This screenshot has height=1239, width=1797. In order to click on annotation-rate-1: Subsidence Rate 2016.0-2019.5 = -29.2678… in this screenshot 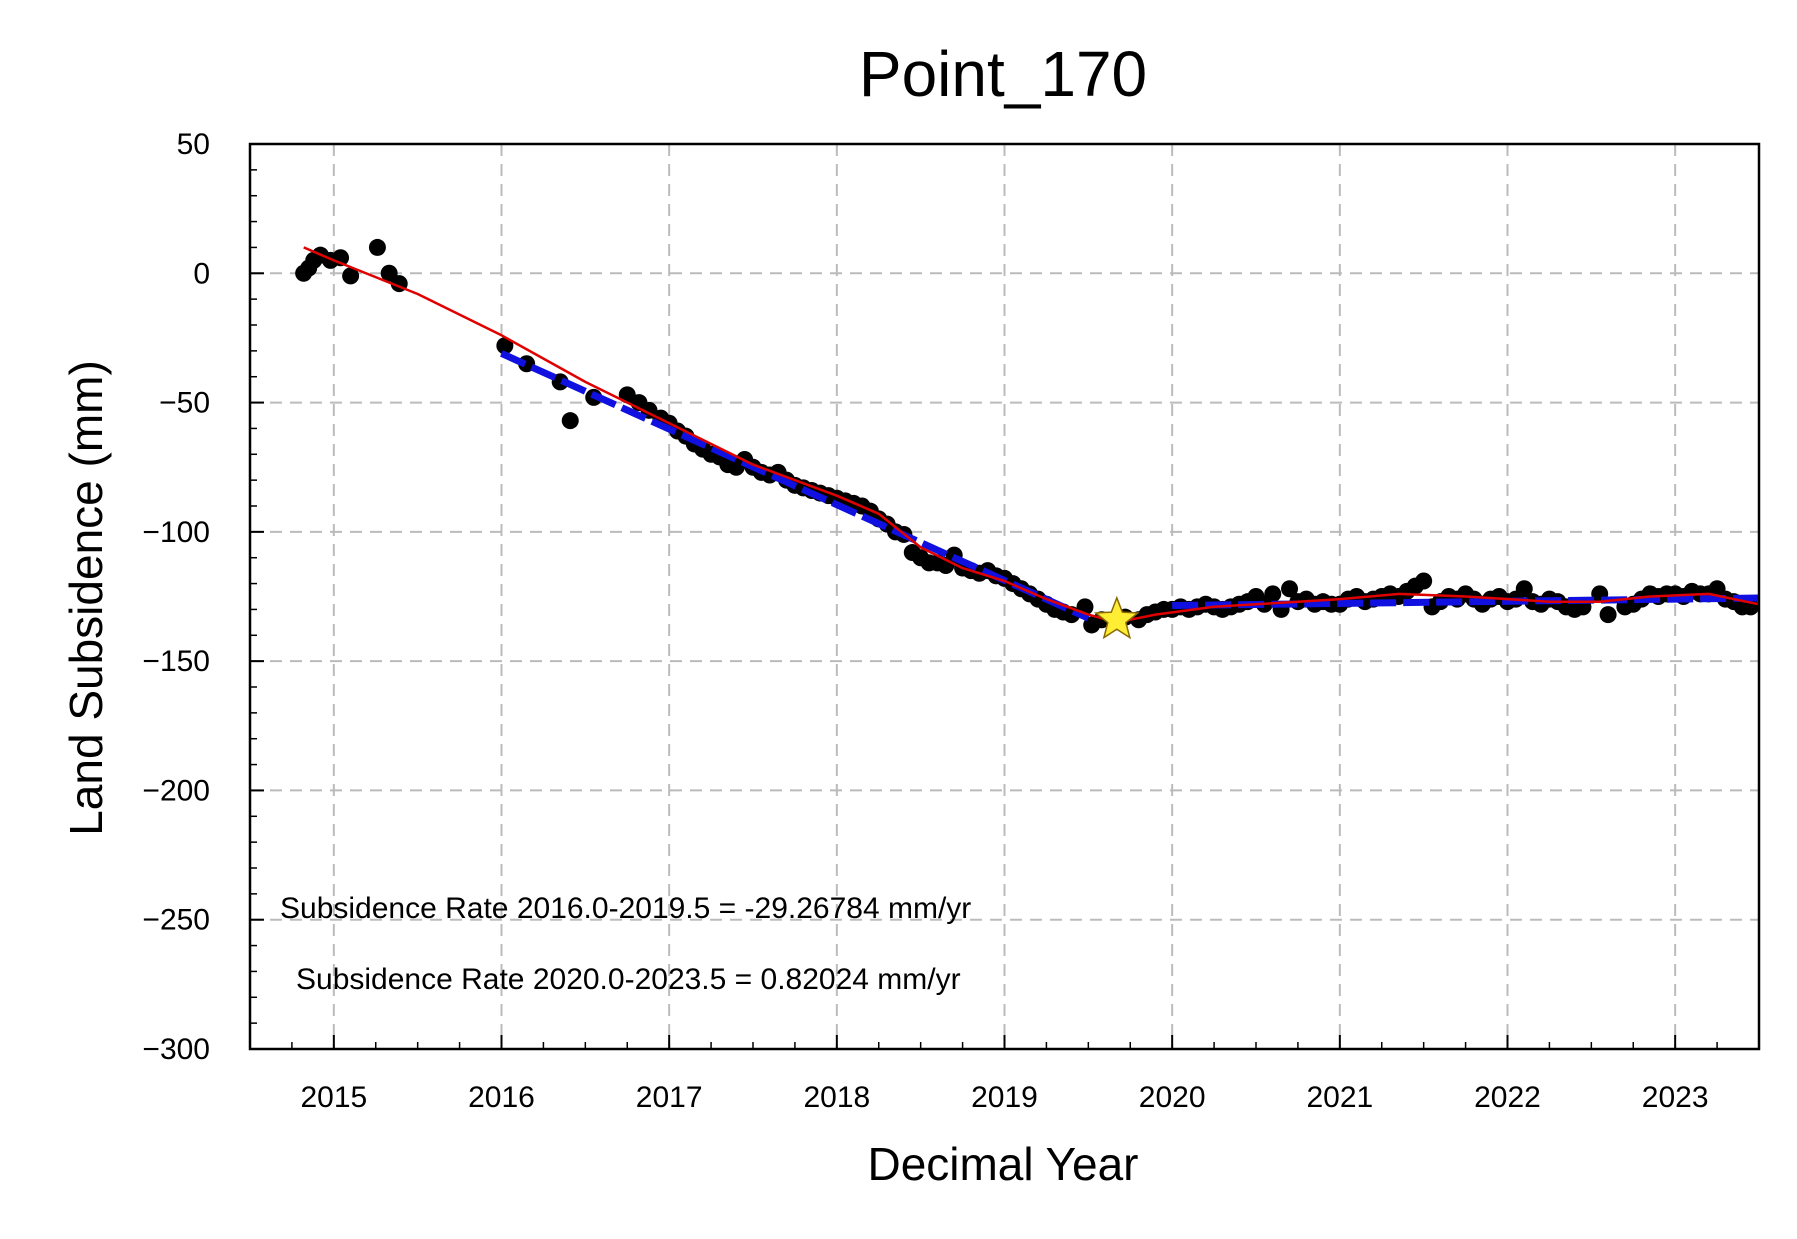, I will do `click(625, 908)`.